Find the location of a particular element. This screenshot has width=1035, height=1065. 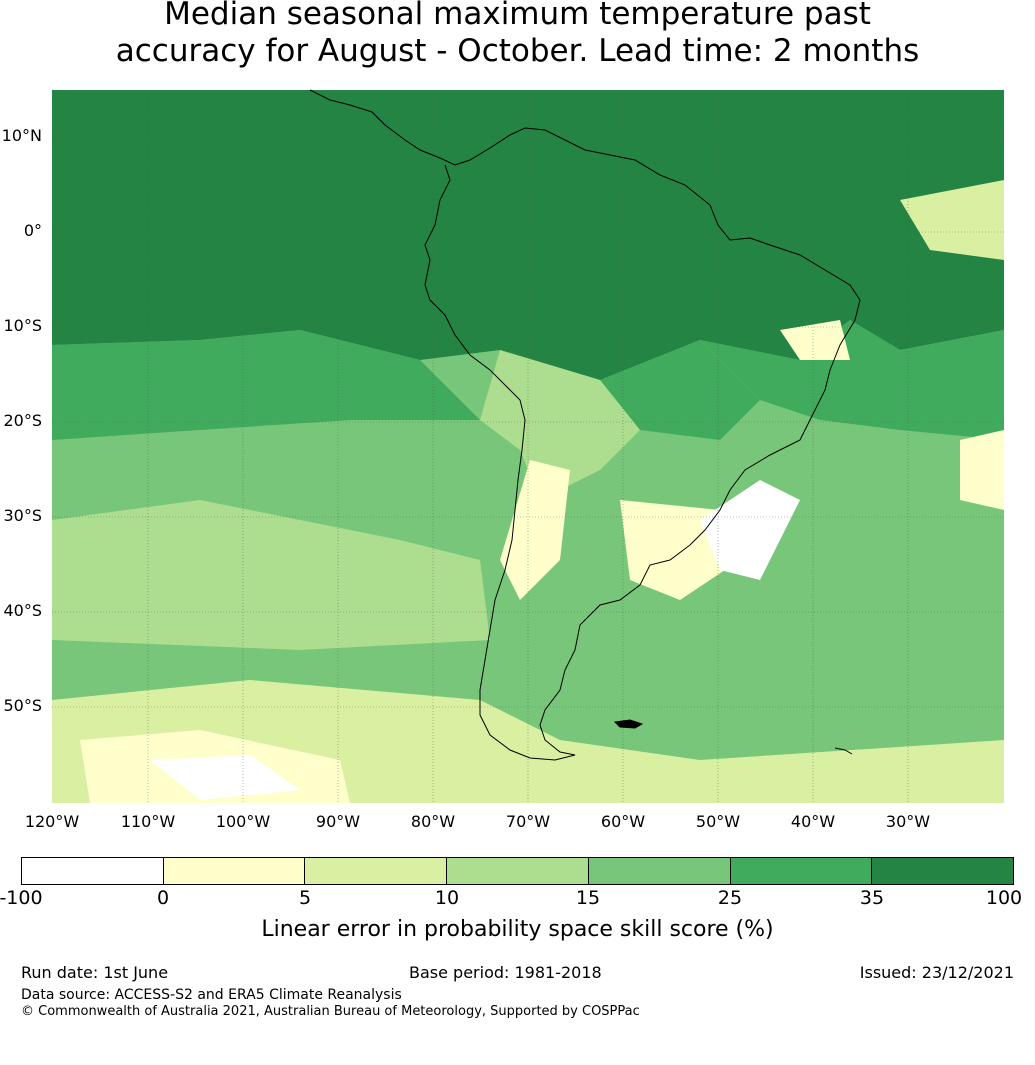

skill-region-central-brazil is located at coordinates (680, 390).